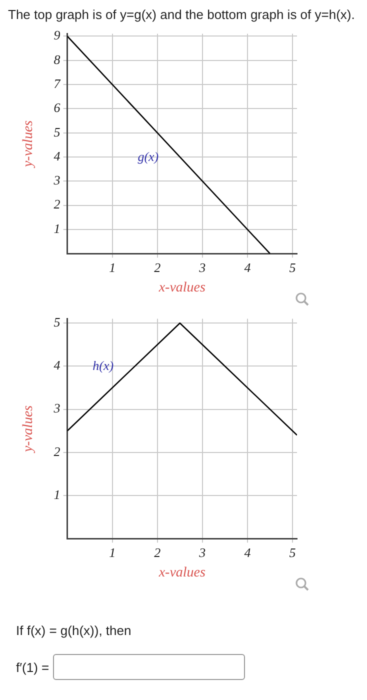  What do you see at coordinates (73, 630) in the screenshot?
I see `text: If f(x) = g(h(x)), then` at bounding box center [73, 630].